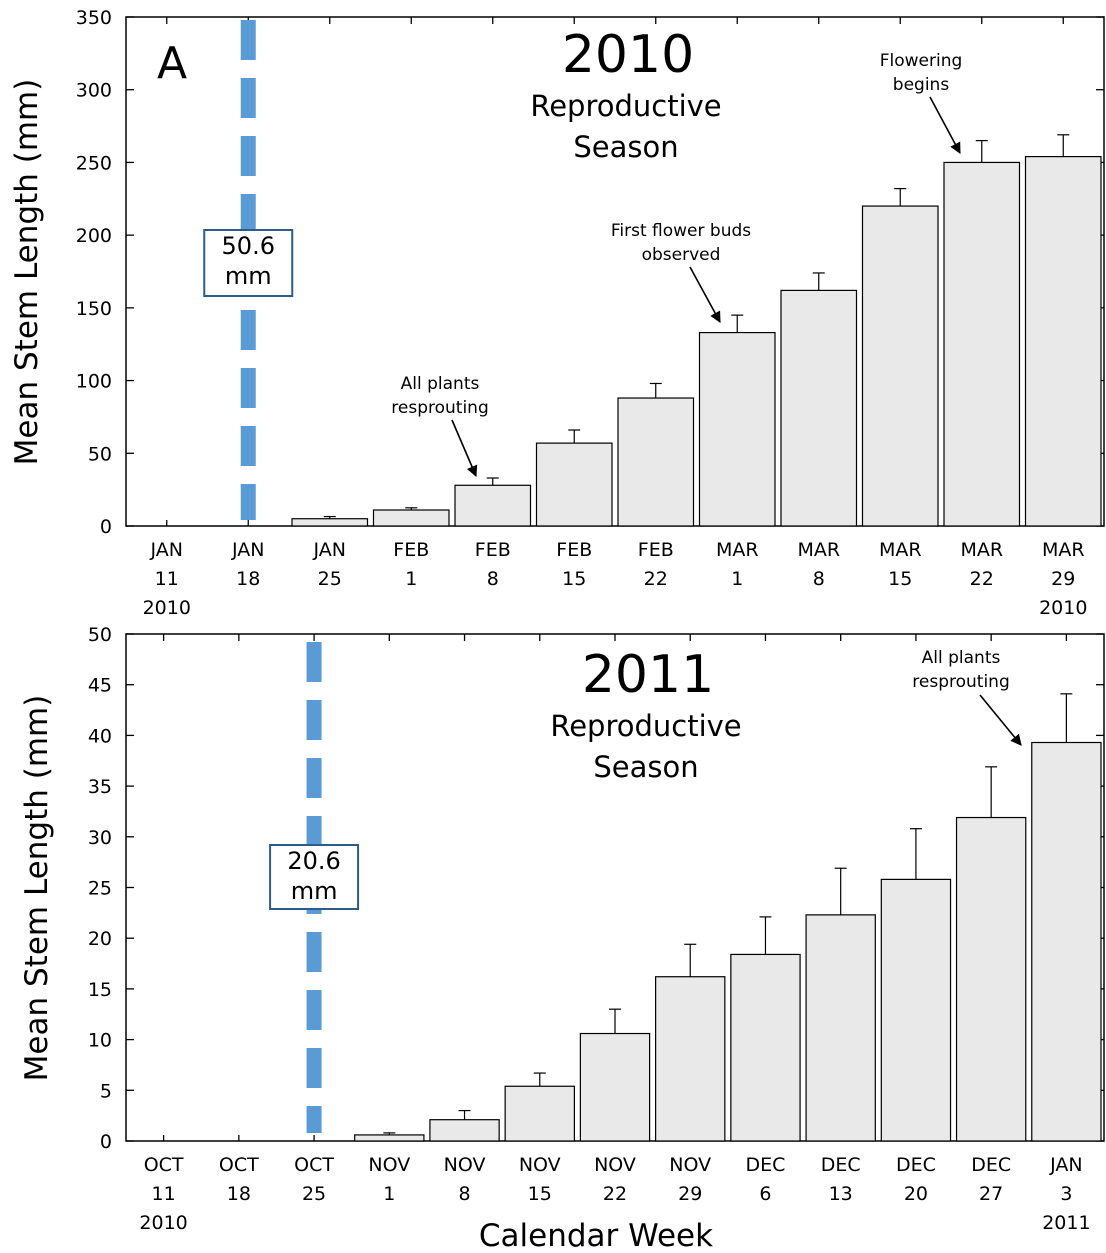  Describe the element at coordinates (625, 147) in the screenshot. I see `season-line2-2010: Season` at that location.